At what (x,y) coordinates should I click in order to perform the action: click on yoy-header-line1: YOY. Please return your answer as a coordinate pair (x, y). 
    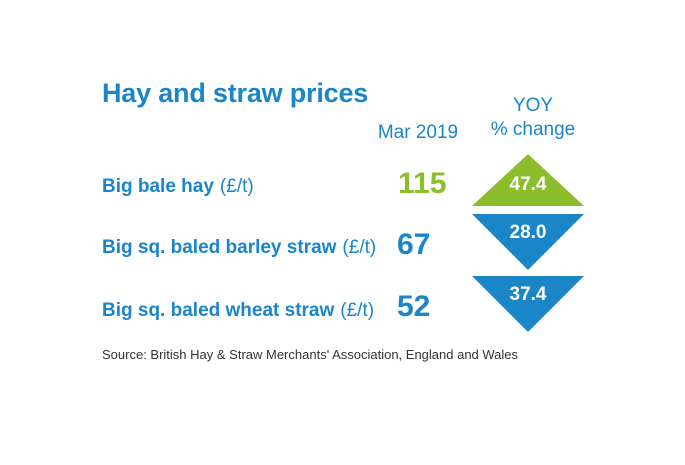
    Looking at the image, I should click on (533, 105).